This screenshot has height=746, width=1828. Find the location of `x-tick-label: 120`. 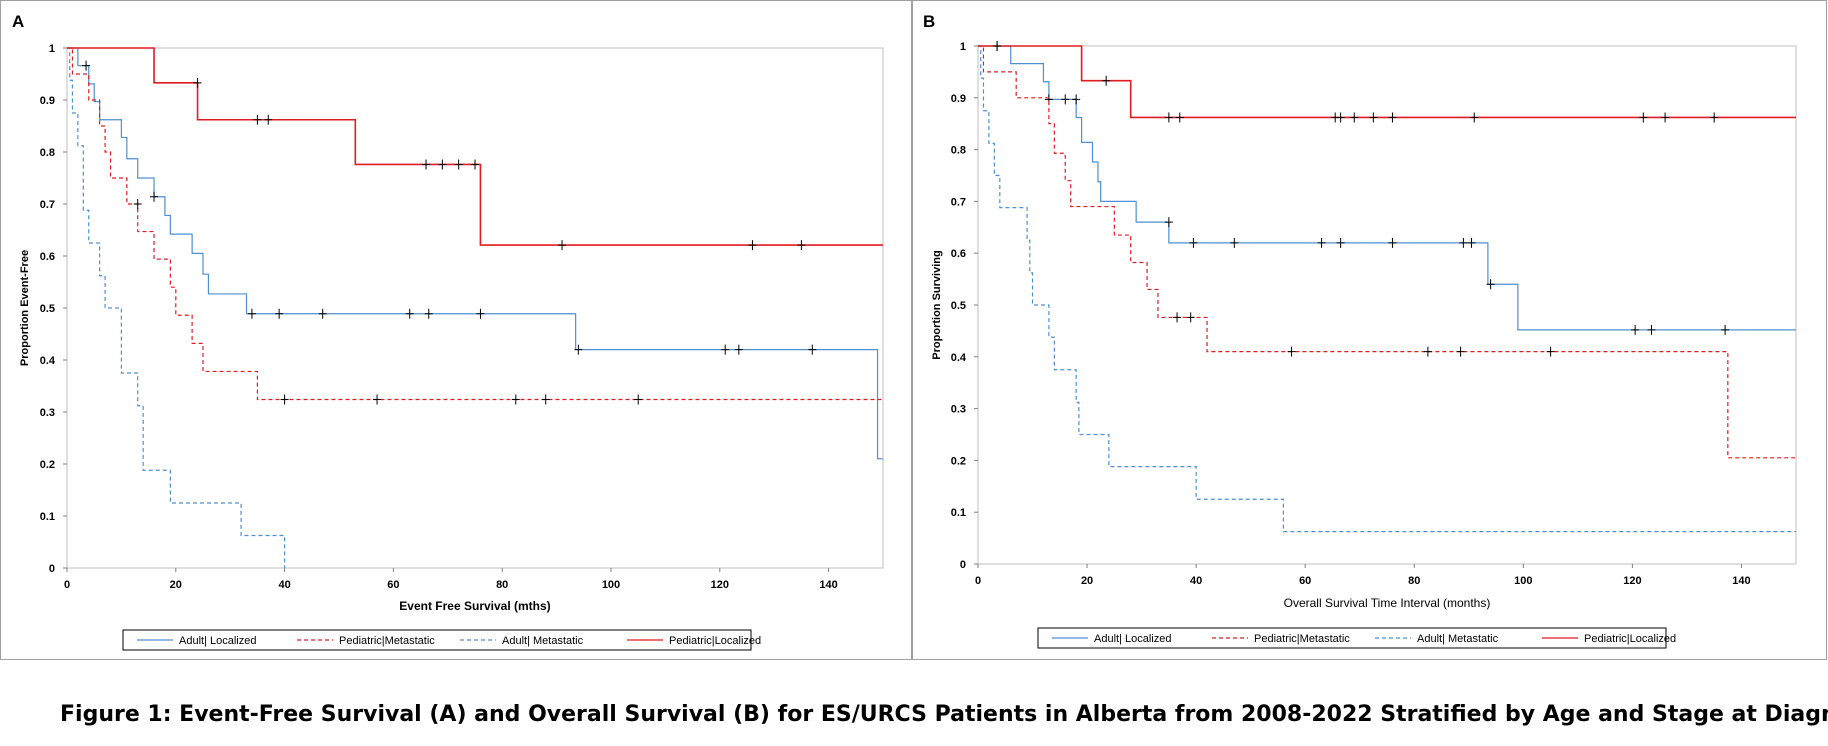

x-tick-label: 120 is located at coordinates (720, 585).